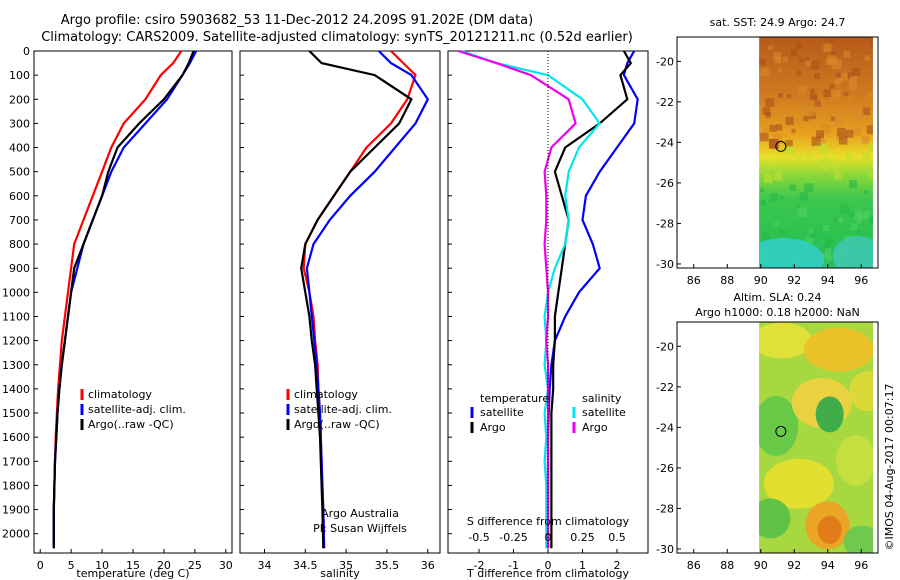 This screenshot has width=900, height=580. I want to click on map-frame, so click(777, 437).